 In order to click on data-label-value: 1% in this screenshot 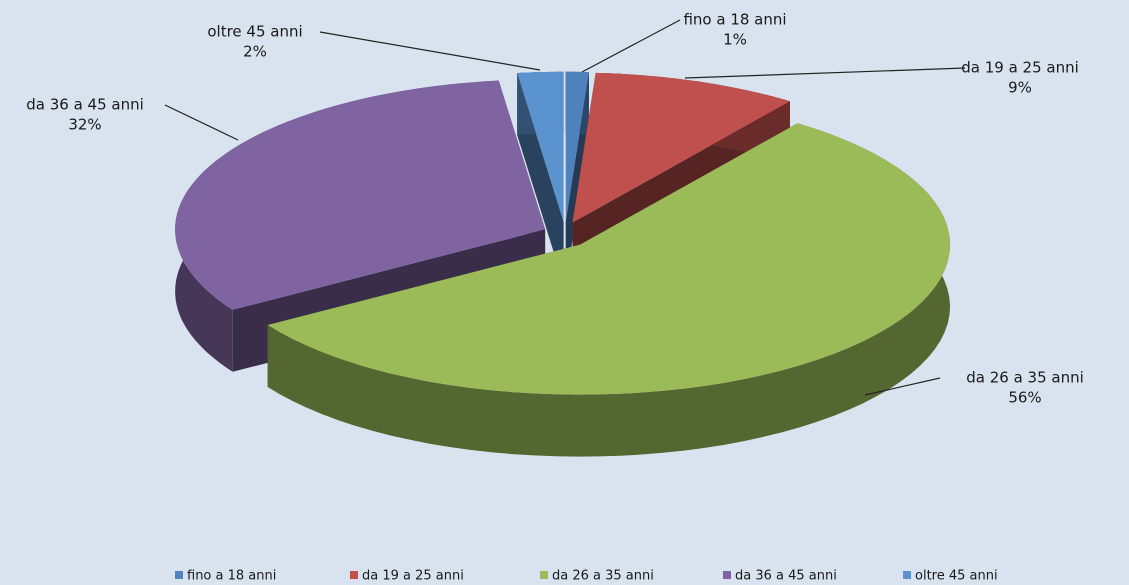, I will do `click(735, 40)`.